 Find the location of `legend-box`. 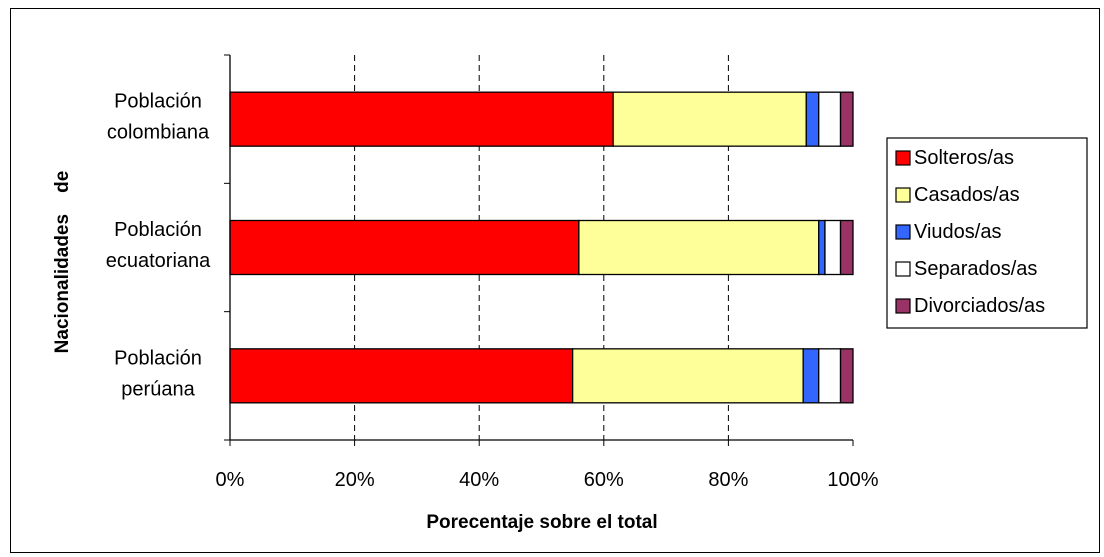

legend-box is located at coordinates (987, 233).